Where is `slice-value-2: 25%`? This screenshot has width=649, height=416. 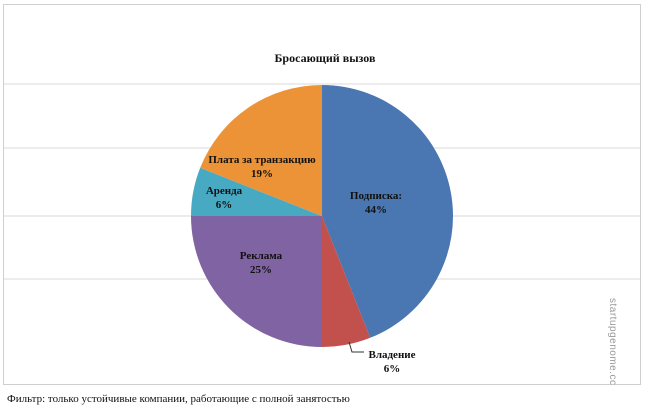
slice-value-2: 25% is located at coordinates (261, 270).